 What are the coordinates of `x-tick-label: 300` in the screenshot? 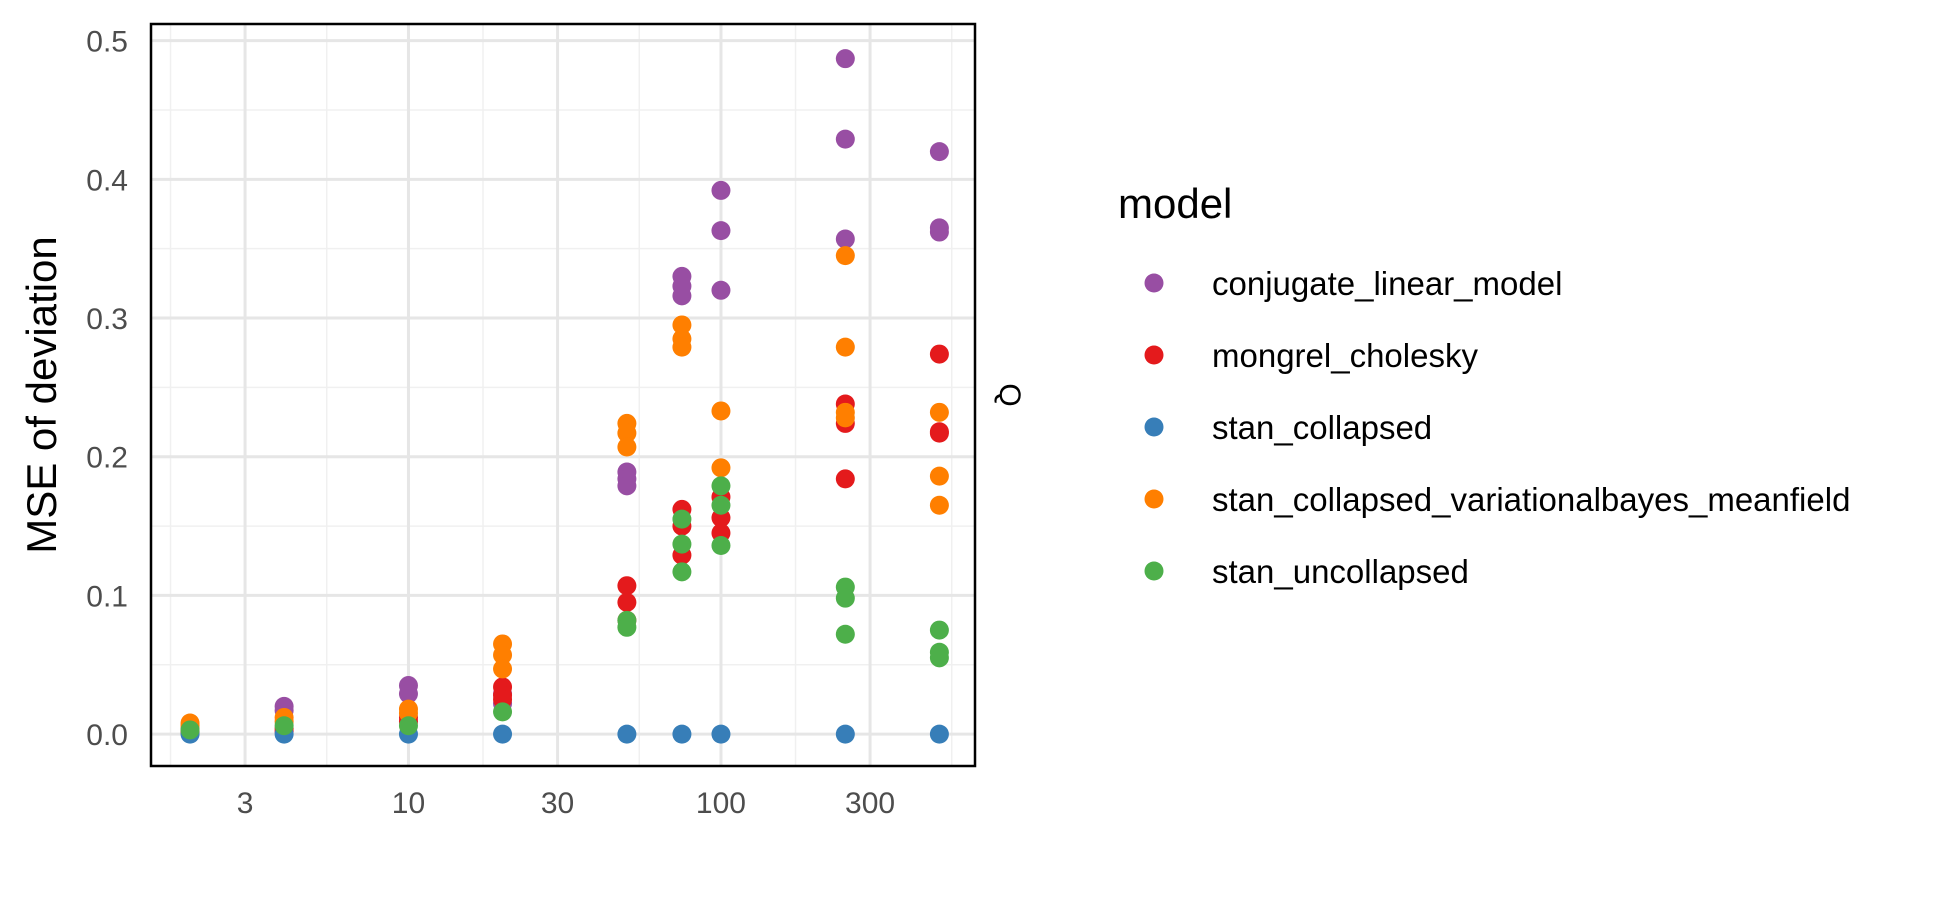 It's located at (870, 803).